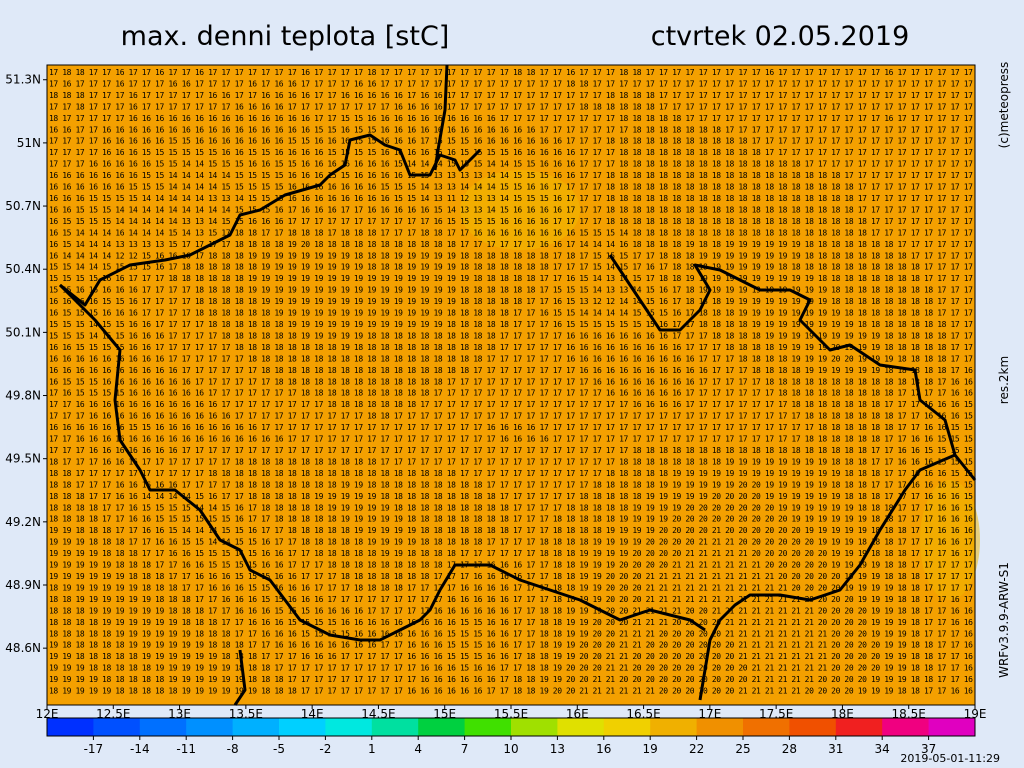 The width and height of the screenshot is (1024, 768). What do you see at coordinates (696, 749) in the screenshot?
I see `colorbar-label: 22` at bounding box center [696, 749].